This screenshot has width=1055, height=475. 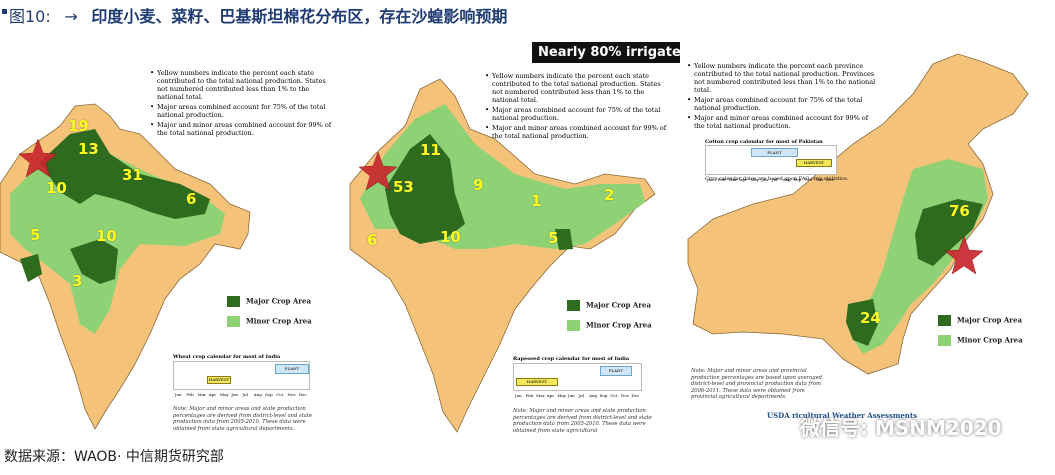 I want to click on calendar-month-label: Apr, so click(x=212, y=394).